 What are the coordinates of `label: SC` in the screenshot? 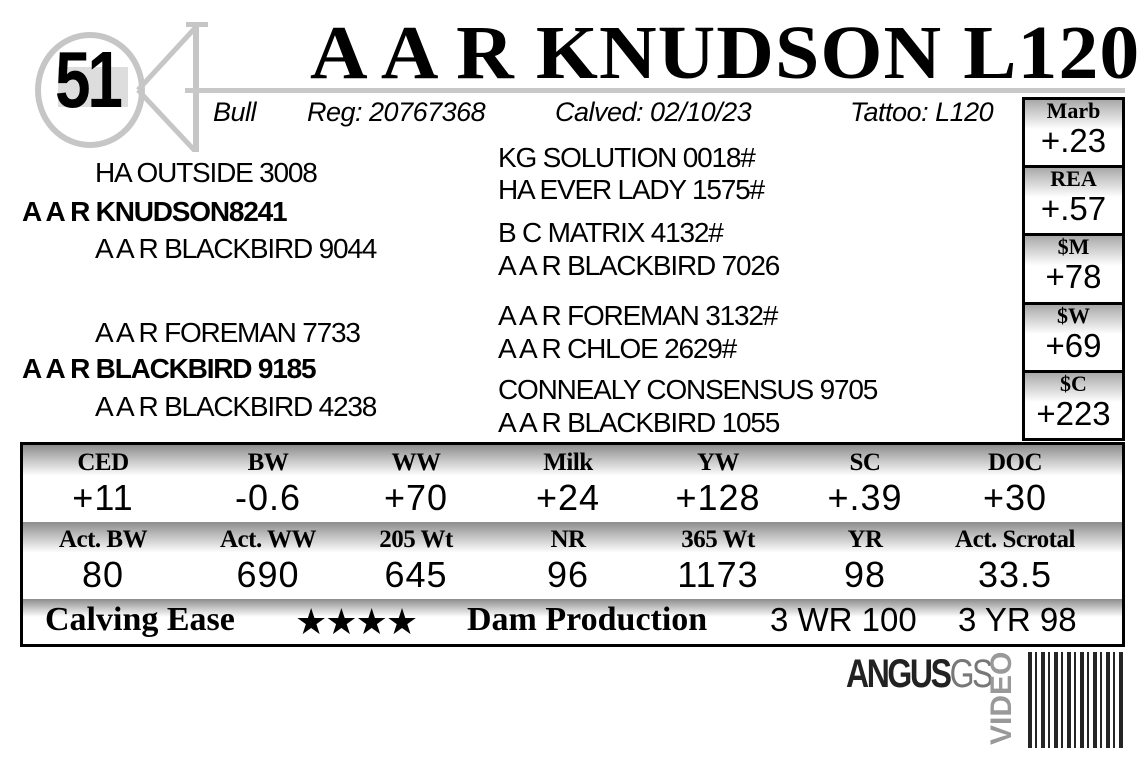 It's located at (865, 462).